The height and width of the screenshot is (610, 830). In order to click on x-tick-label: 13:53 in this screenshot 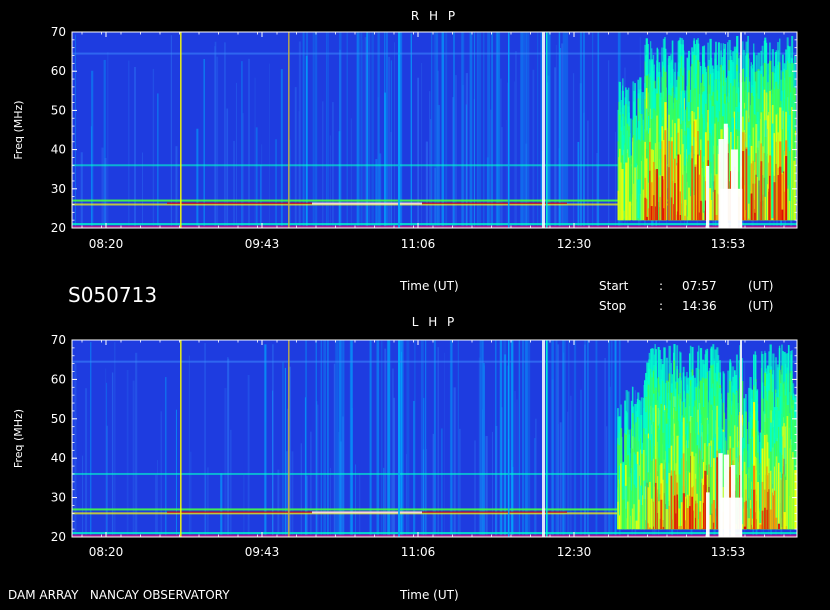, I will do `click(728, 244)`.